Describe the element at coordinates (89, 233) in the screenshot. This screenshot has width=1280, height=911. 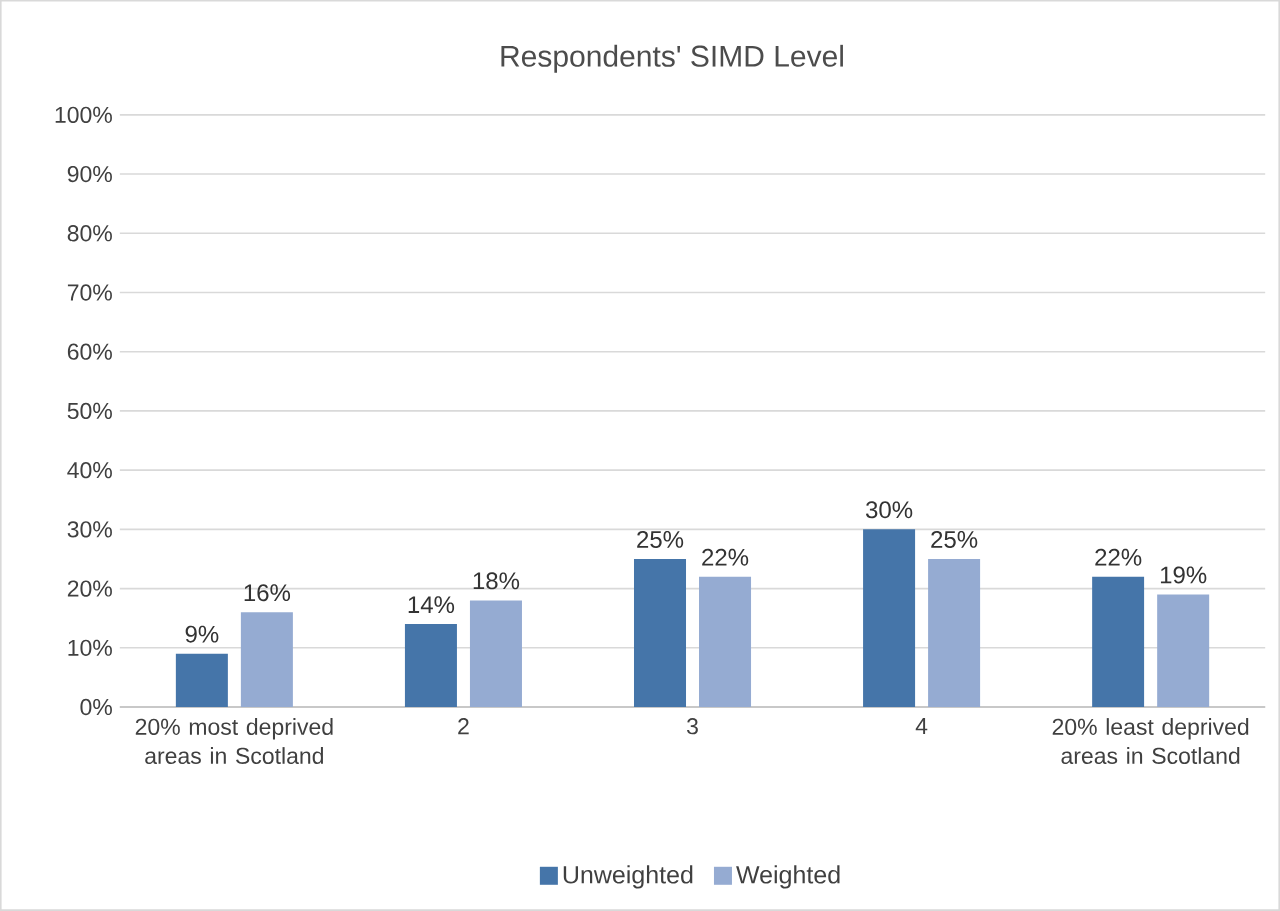
I see `y-tick-label: 80%` at that location.